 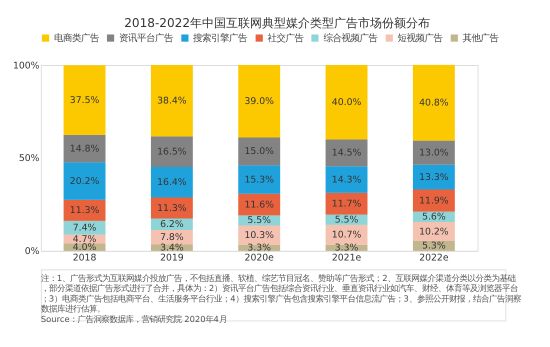 I want to click on data-label: 7.8%, so click(x=172, y=238).